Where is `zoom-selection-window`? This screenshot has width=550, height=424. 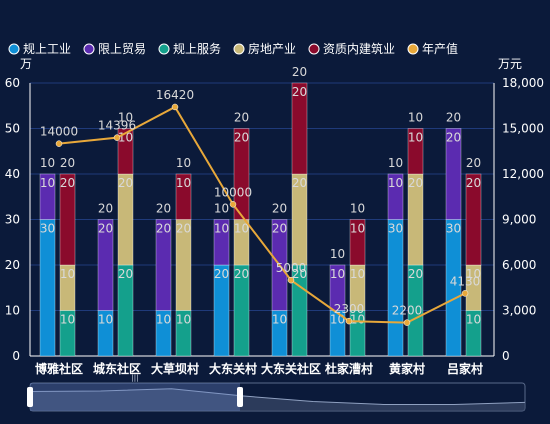 zoom-selection-window is located at coordinates (135, 397).